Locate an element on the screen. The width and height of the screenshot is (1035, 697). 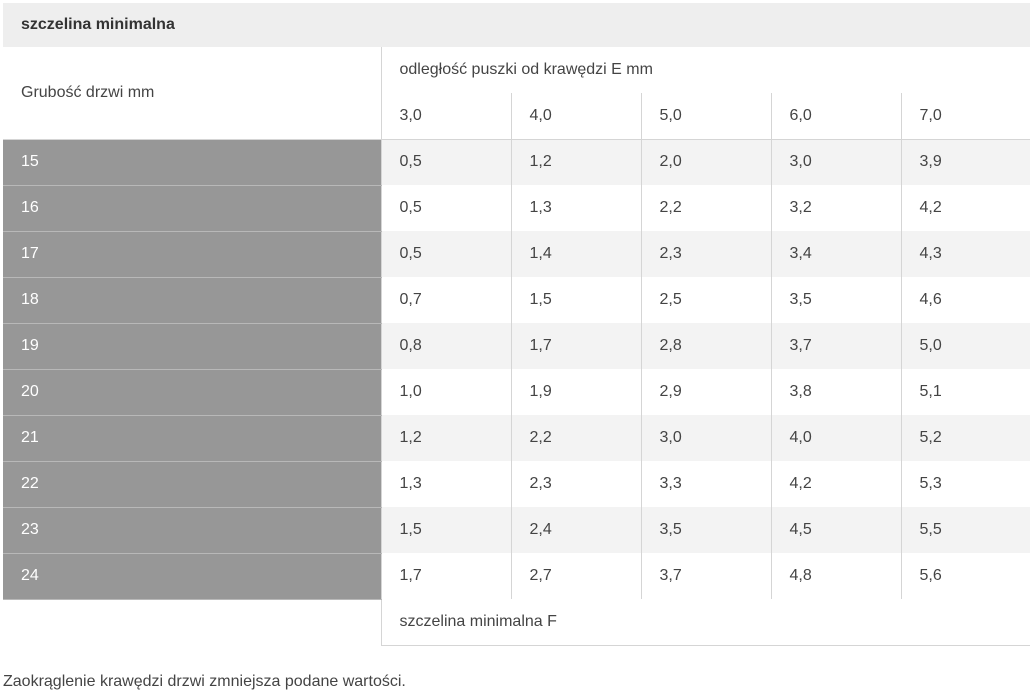
gap-cell: 2,8 is located at coordinates (705, 346).